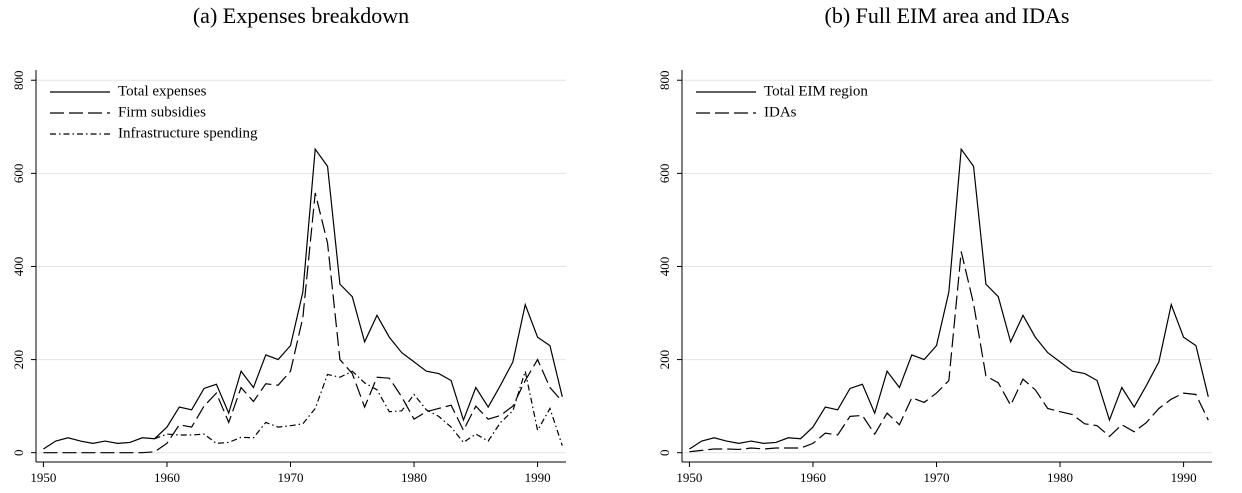 This screenshot has width=1242, height=493. Describe the element at coordinates (188, 133) in the screenshot. I see `legend-label: Infrastructure spending` at that location.